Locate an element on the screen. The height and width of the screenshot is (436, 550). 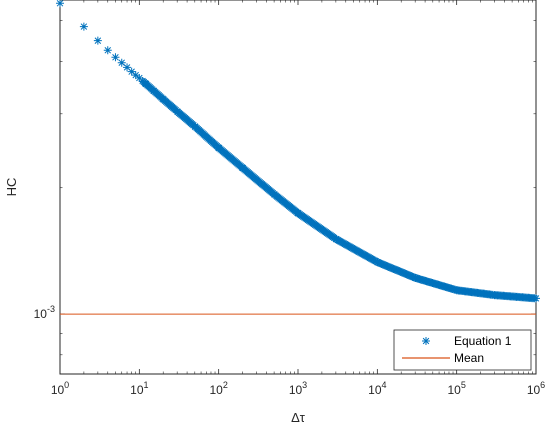
legend: Equation 1 Mean is located at coordinates (462, 350).